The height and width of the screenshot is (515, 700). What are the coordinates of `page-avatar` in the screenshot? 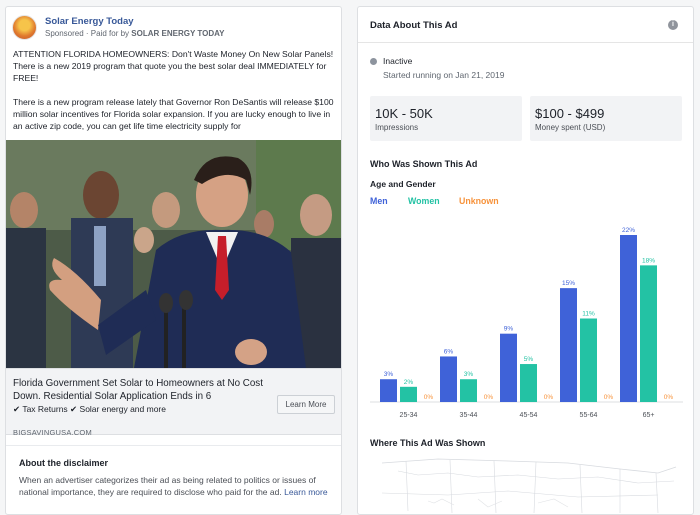 It's located at (24, 27).